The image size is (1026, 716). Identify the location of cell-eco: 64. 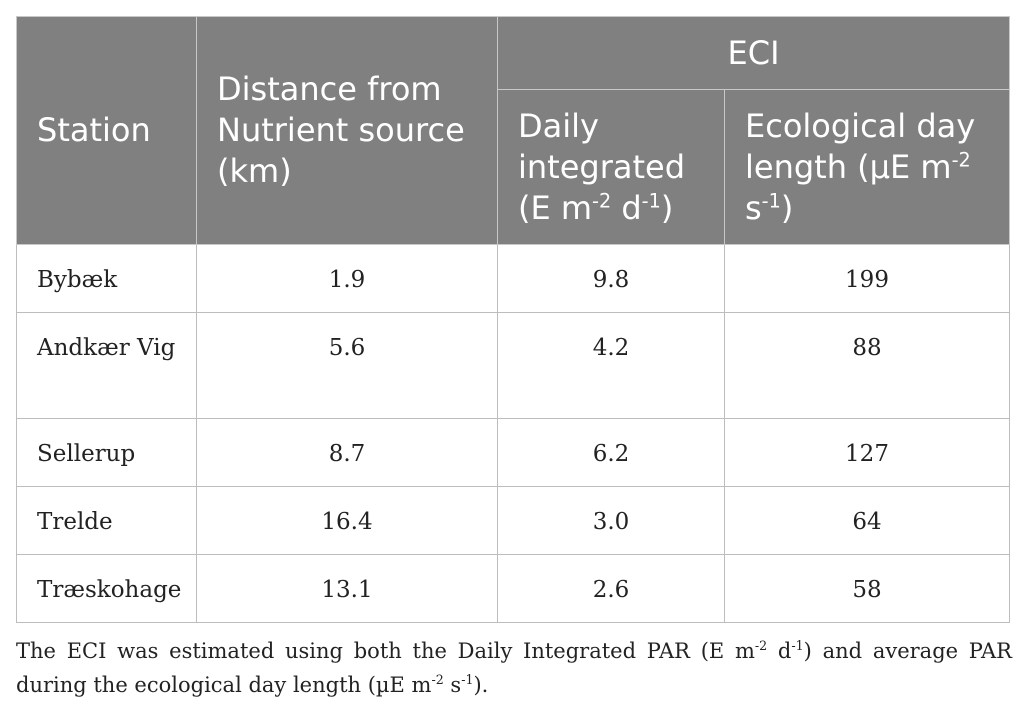
(867, 520).